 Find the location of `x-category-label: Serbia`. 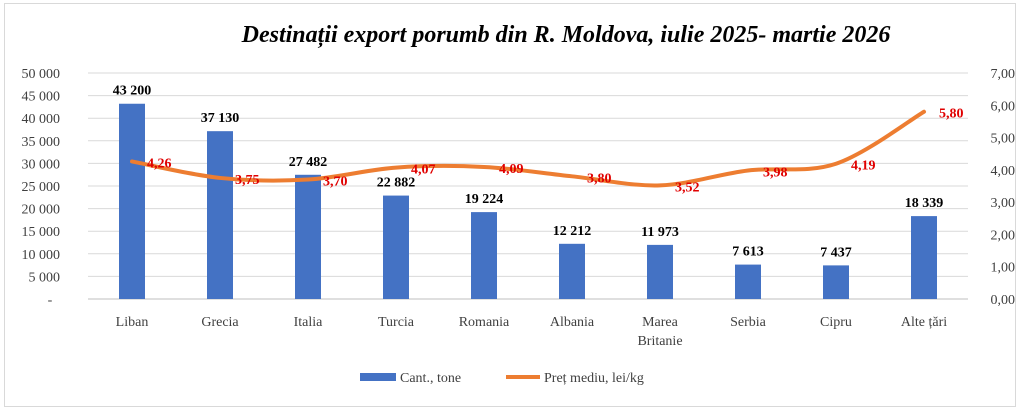

x-category-label: Serbia is located at coordinates (748, 322).